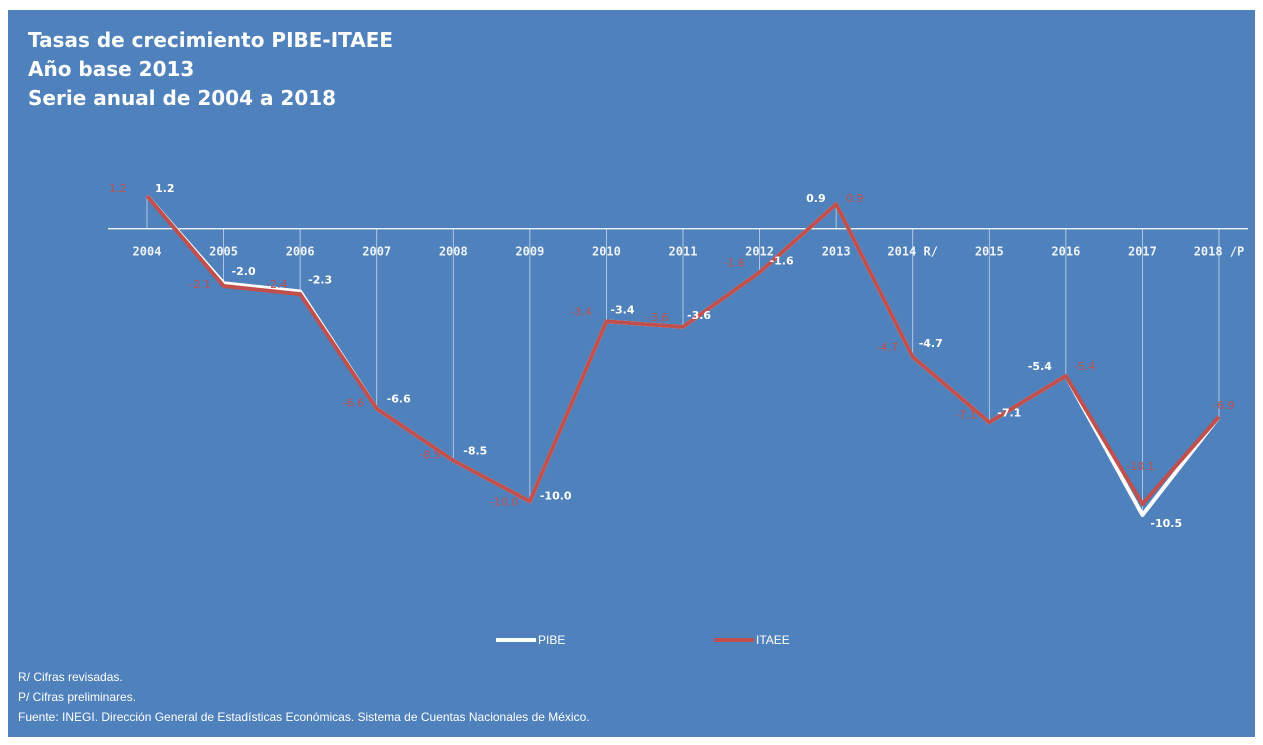  Describe the element at coordinates (77, 697) in the screenshot. I see `footnote-preliminary: P/ Cifras preliminares.` at that location.